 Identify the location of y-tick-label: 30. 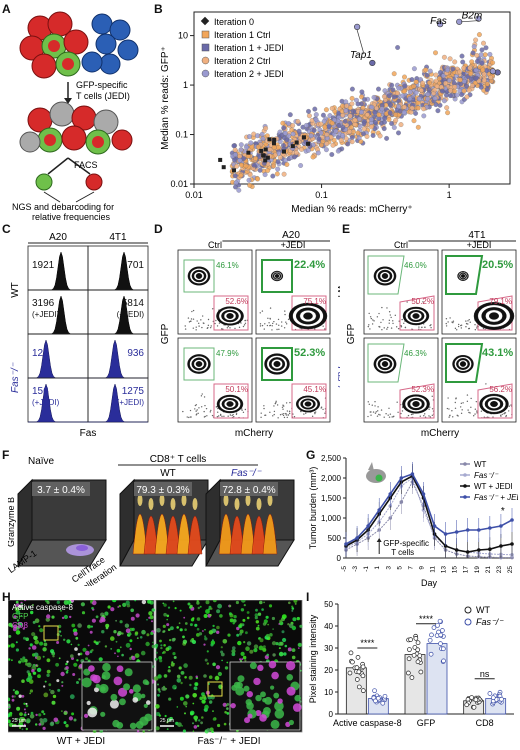
(328, 648).